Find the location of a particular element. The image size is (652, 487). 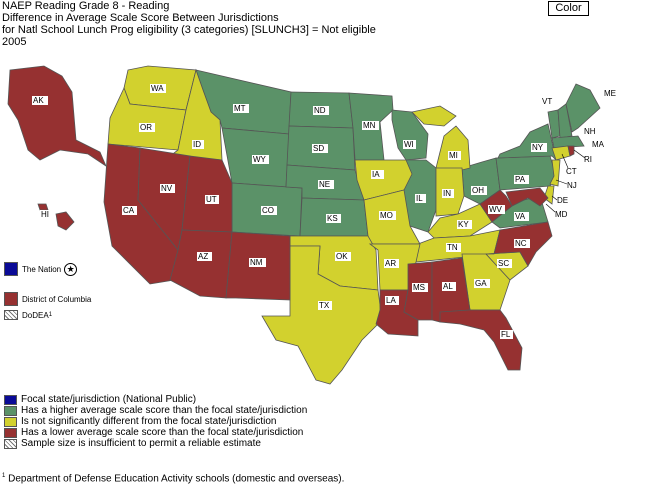

state-ME is located at coordinates (583, 108).